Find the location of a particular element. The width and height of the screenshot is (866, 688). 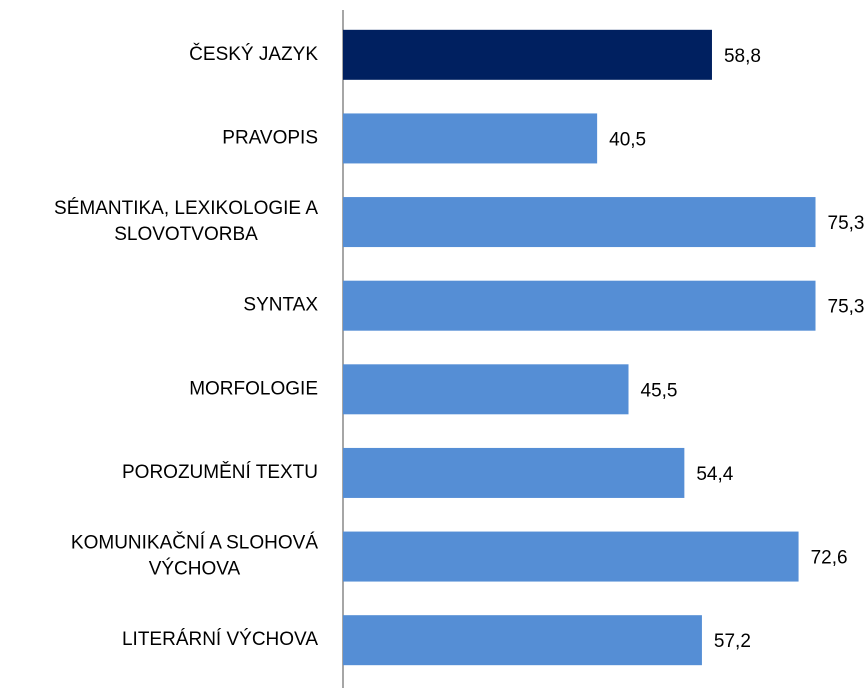

data-label: 58,8 is located at coordinates (742, 56).